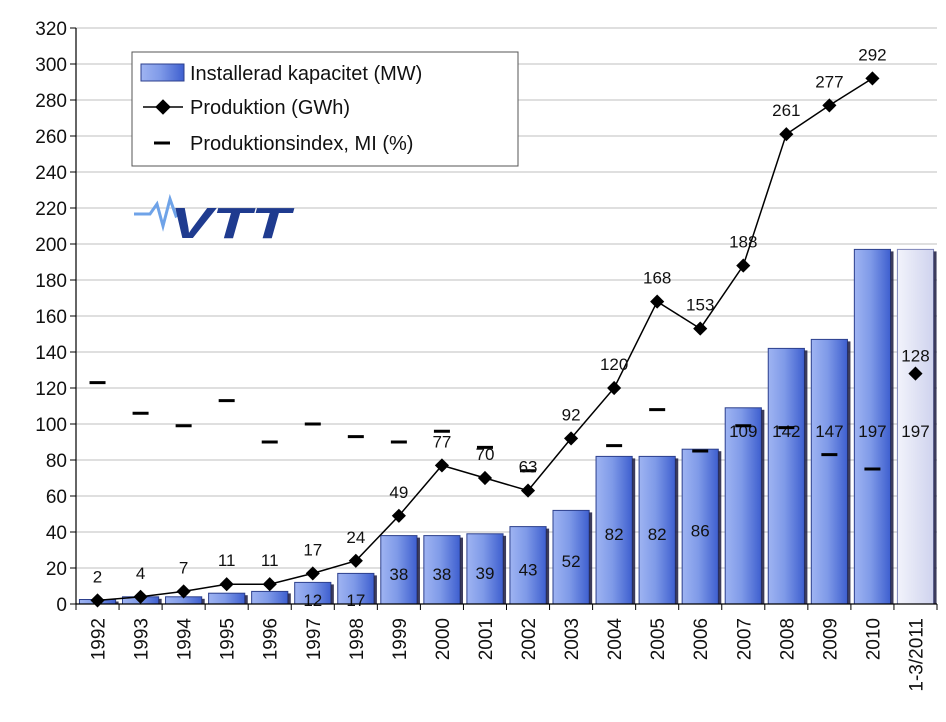 The image size is (946, 722). Describe the element at coordinates (51, 101) in the screenshot. I see `y-tick-label: 280` at that location.